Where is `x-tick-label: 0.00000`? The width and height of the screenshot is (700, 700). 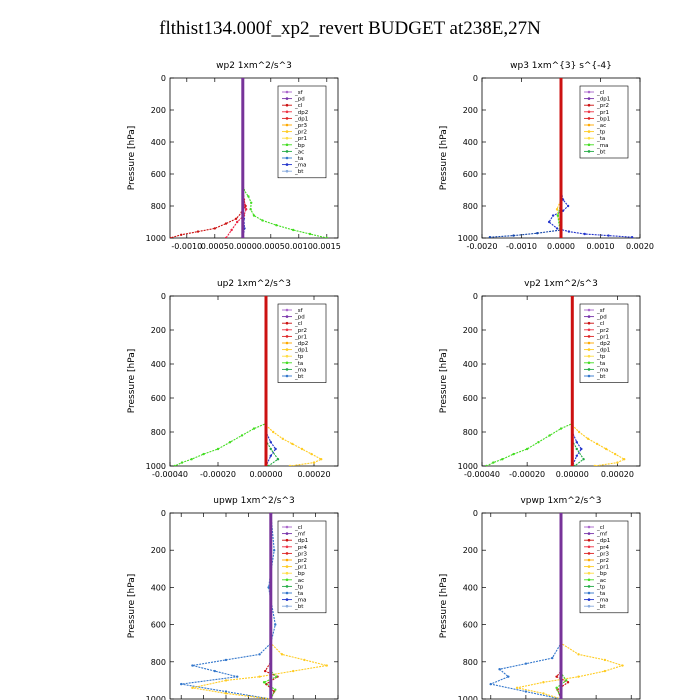
x-tick-label: 0.00000 is located at coordinates (572, 474).